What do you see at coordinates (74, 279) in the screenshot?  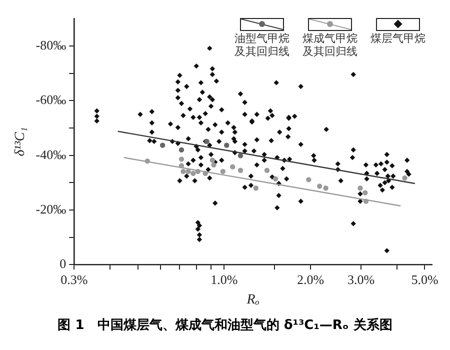 I see `x-tick-label: 0.3%` at bounding box center [74, 279].